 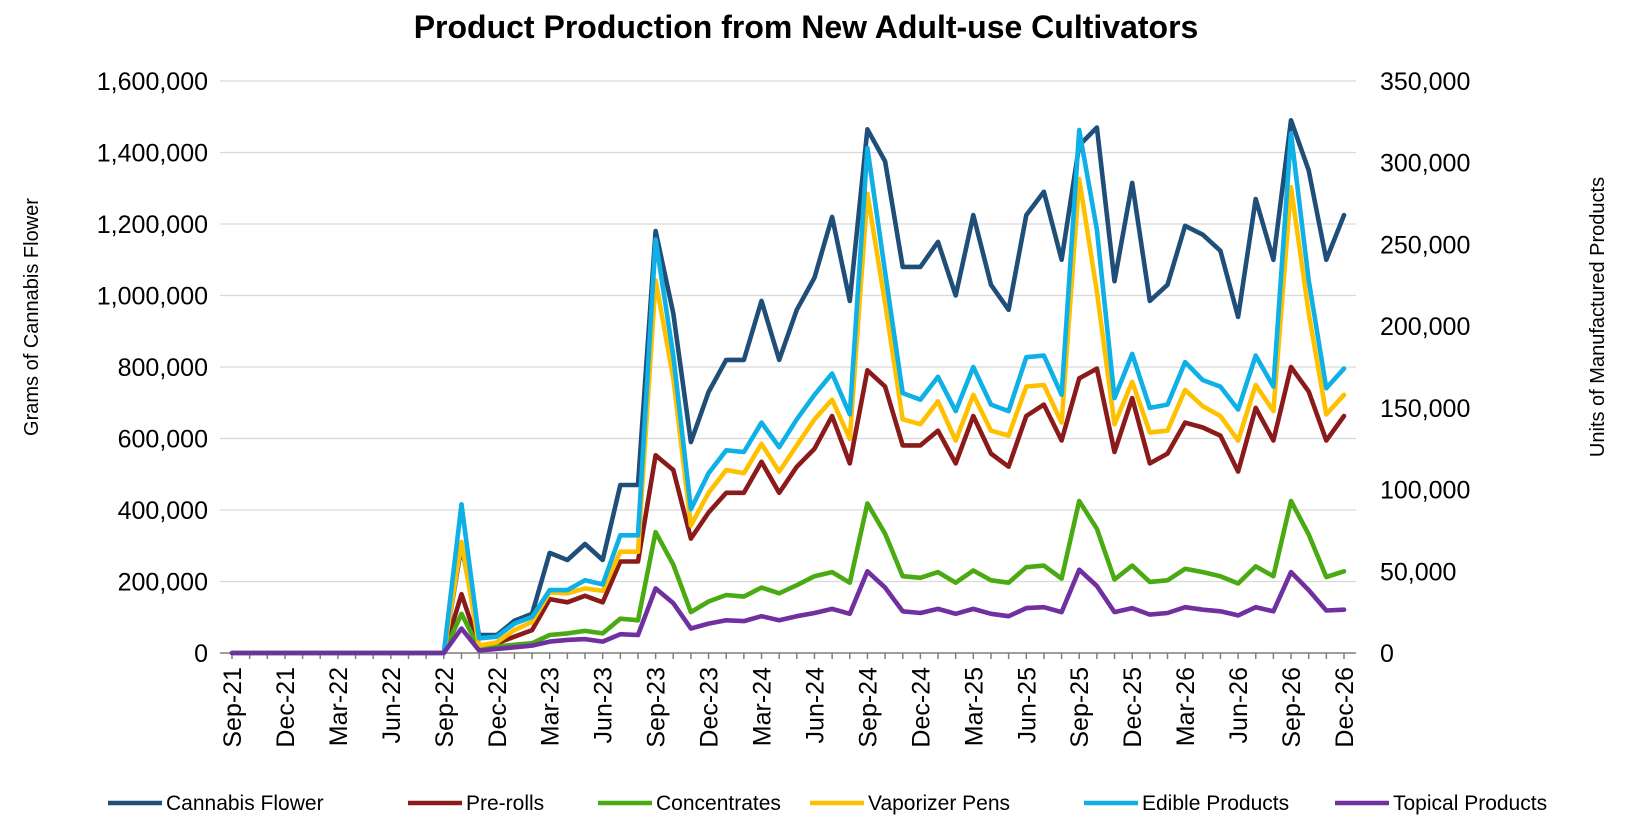 I want to click on x-tick-label: Sep-21, so click(x=233, y=707).